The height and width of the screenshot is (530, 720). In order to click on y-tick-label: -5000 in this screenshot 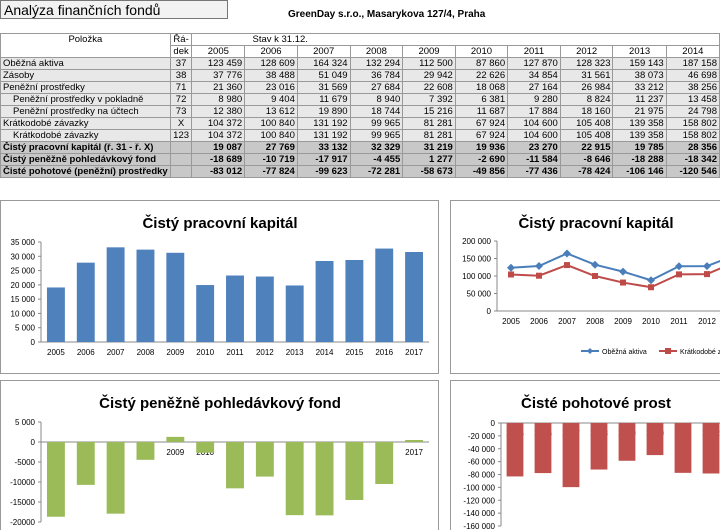, I will do `click(25, 462)`.